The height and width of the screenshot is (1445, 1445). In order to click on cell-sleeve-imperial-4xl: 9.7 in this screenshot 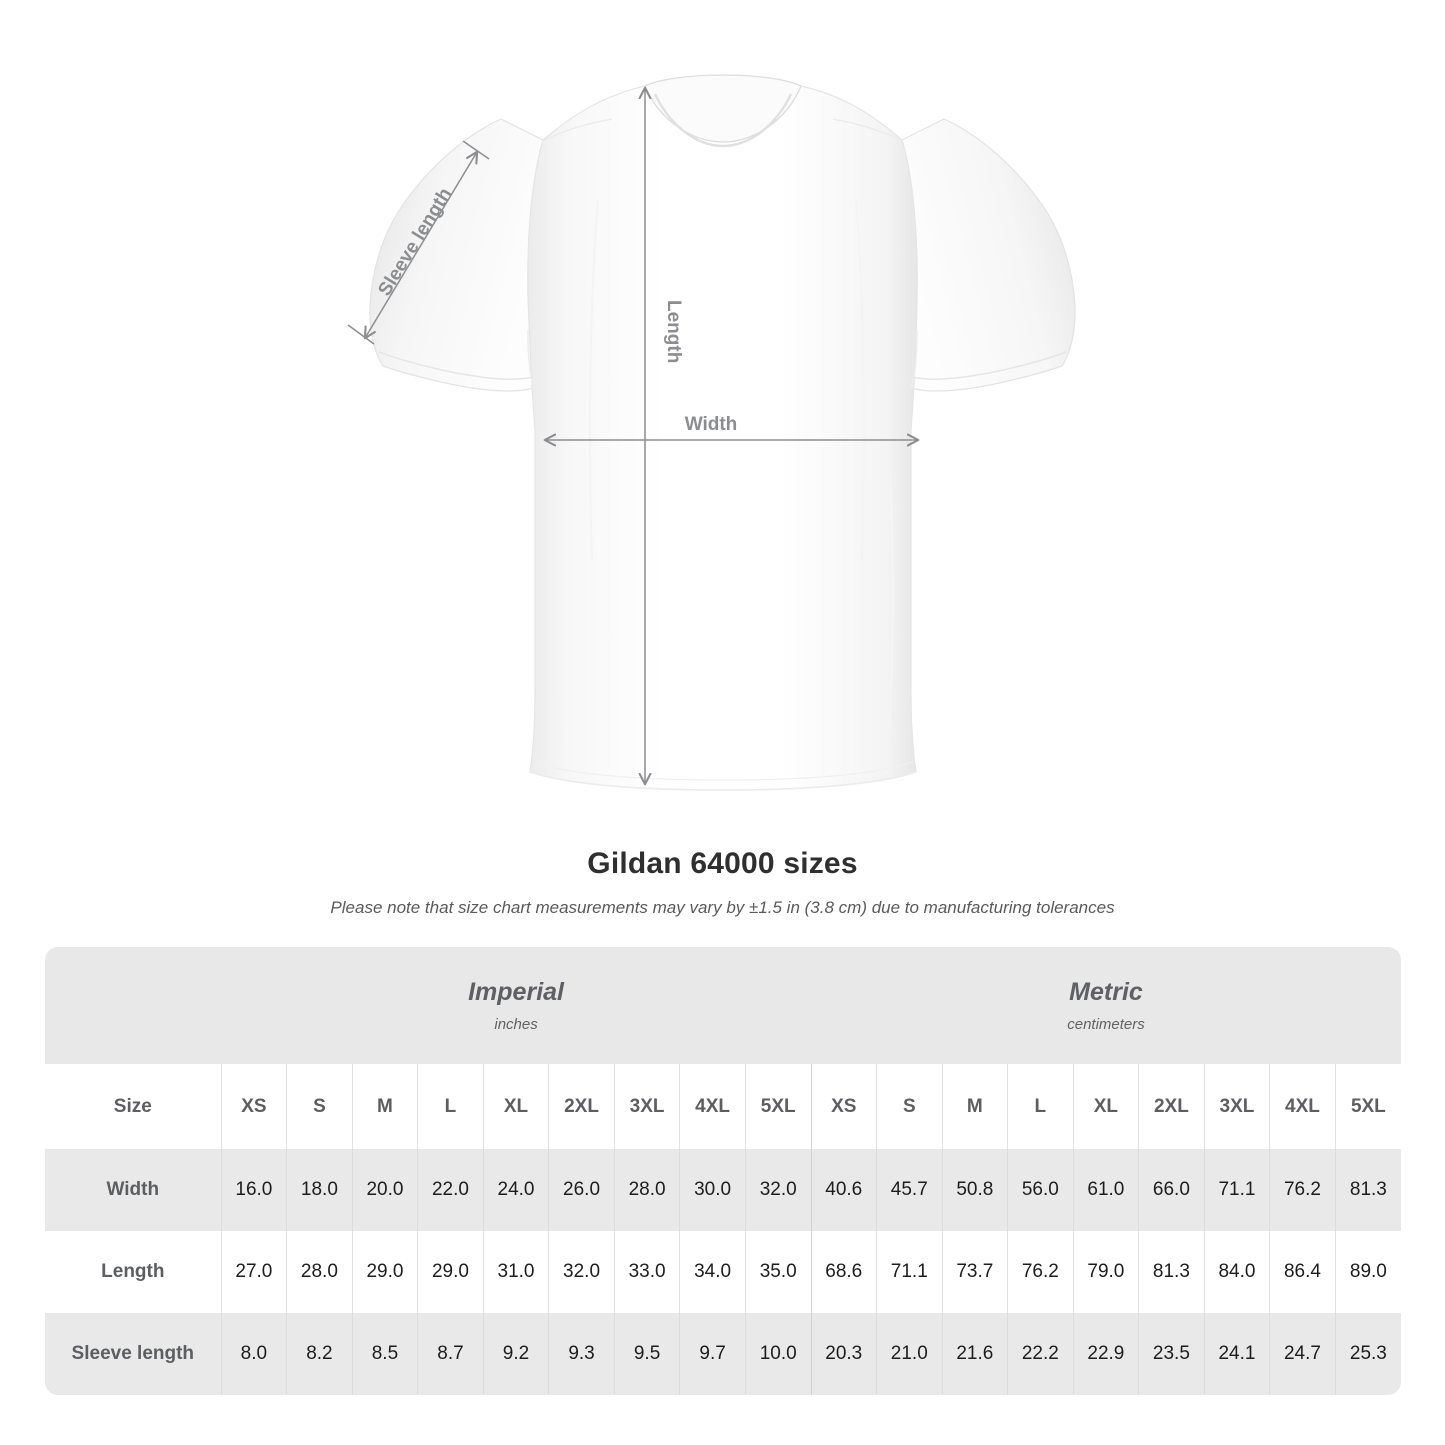, I will do `click(712, 1354)`.